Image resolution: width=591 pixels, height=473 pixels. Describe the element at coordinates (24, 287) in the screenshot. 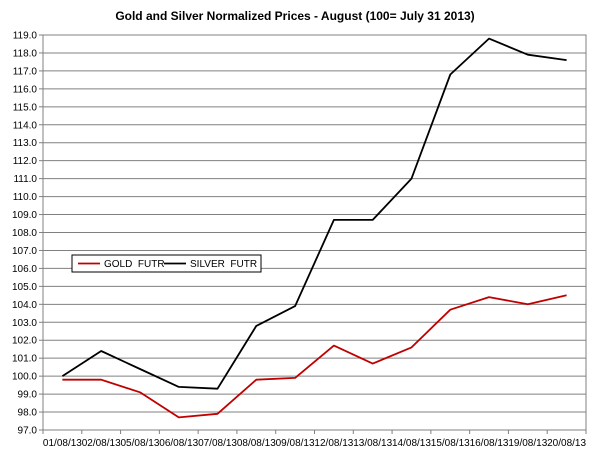

I see `y-tick-label: 105.0` at that location.